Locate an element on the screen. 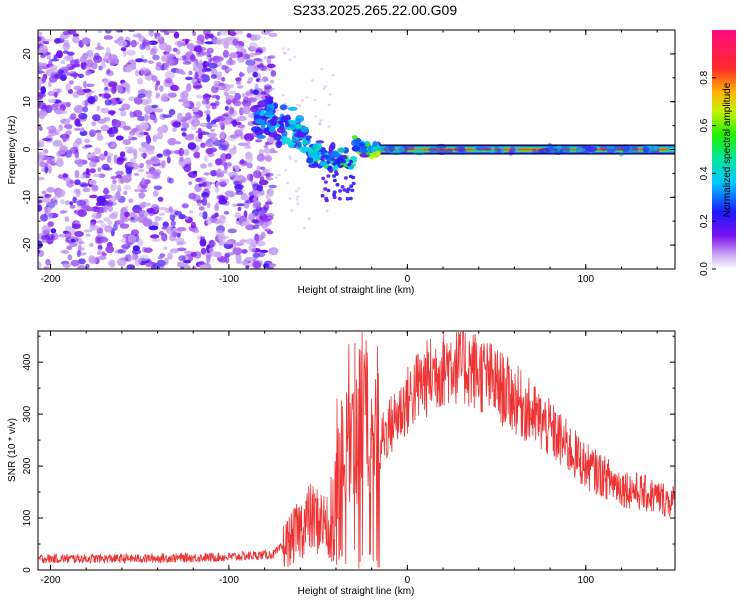 This screenshot has width=750, height=600. colorbar-tick-label: 0.0 is located at coordinates (704, 269).